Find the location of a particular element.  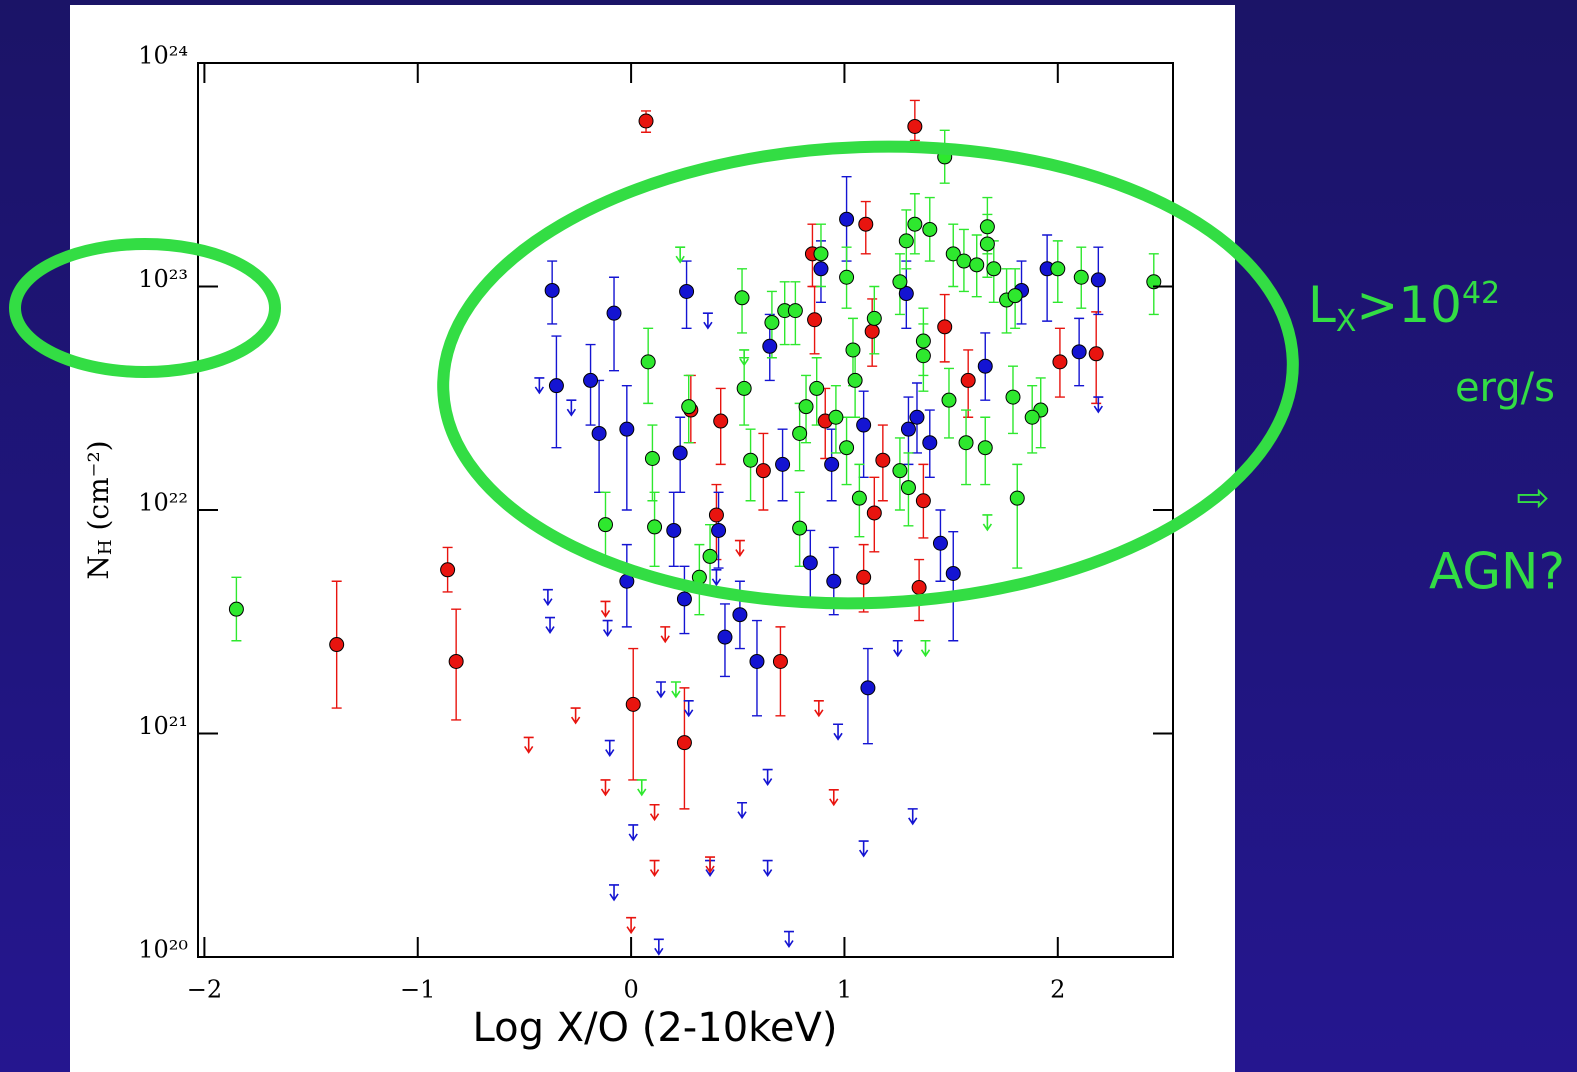

y-axis-label: NH (cm⁻²) is located at coordinates (99, 509).